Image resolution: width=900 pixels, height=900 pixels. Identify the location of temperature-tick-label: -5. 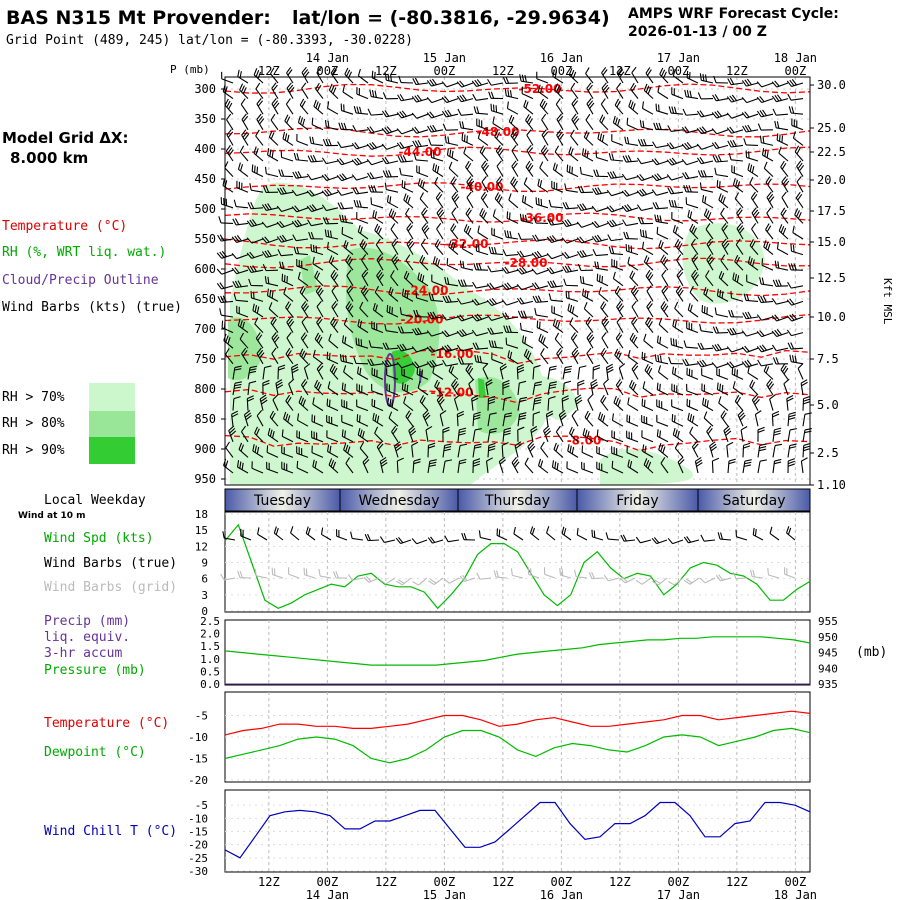
(201, 716).